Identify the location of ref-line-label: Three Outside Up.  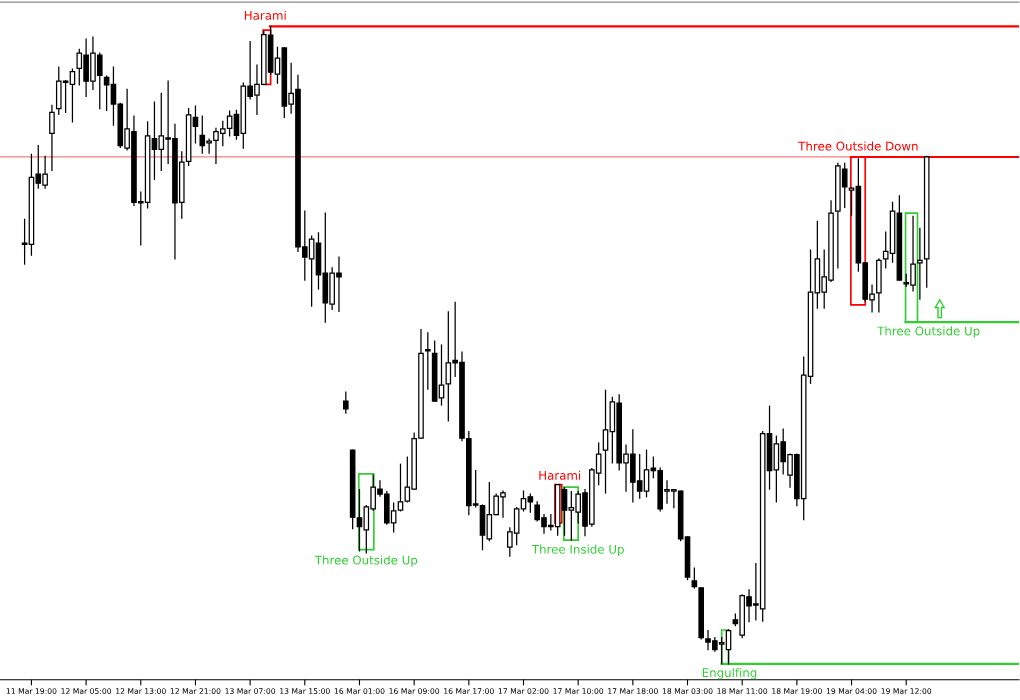
(928, 332).